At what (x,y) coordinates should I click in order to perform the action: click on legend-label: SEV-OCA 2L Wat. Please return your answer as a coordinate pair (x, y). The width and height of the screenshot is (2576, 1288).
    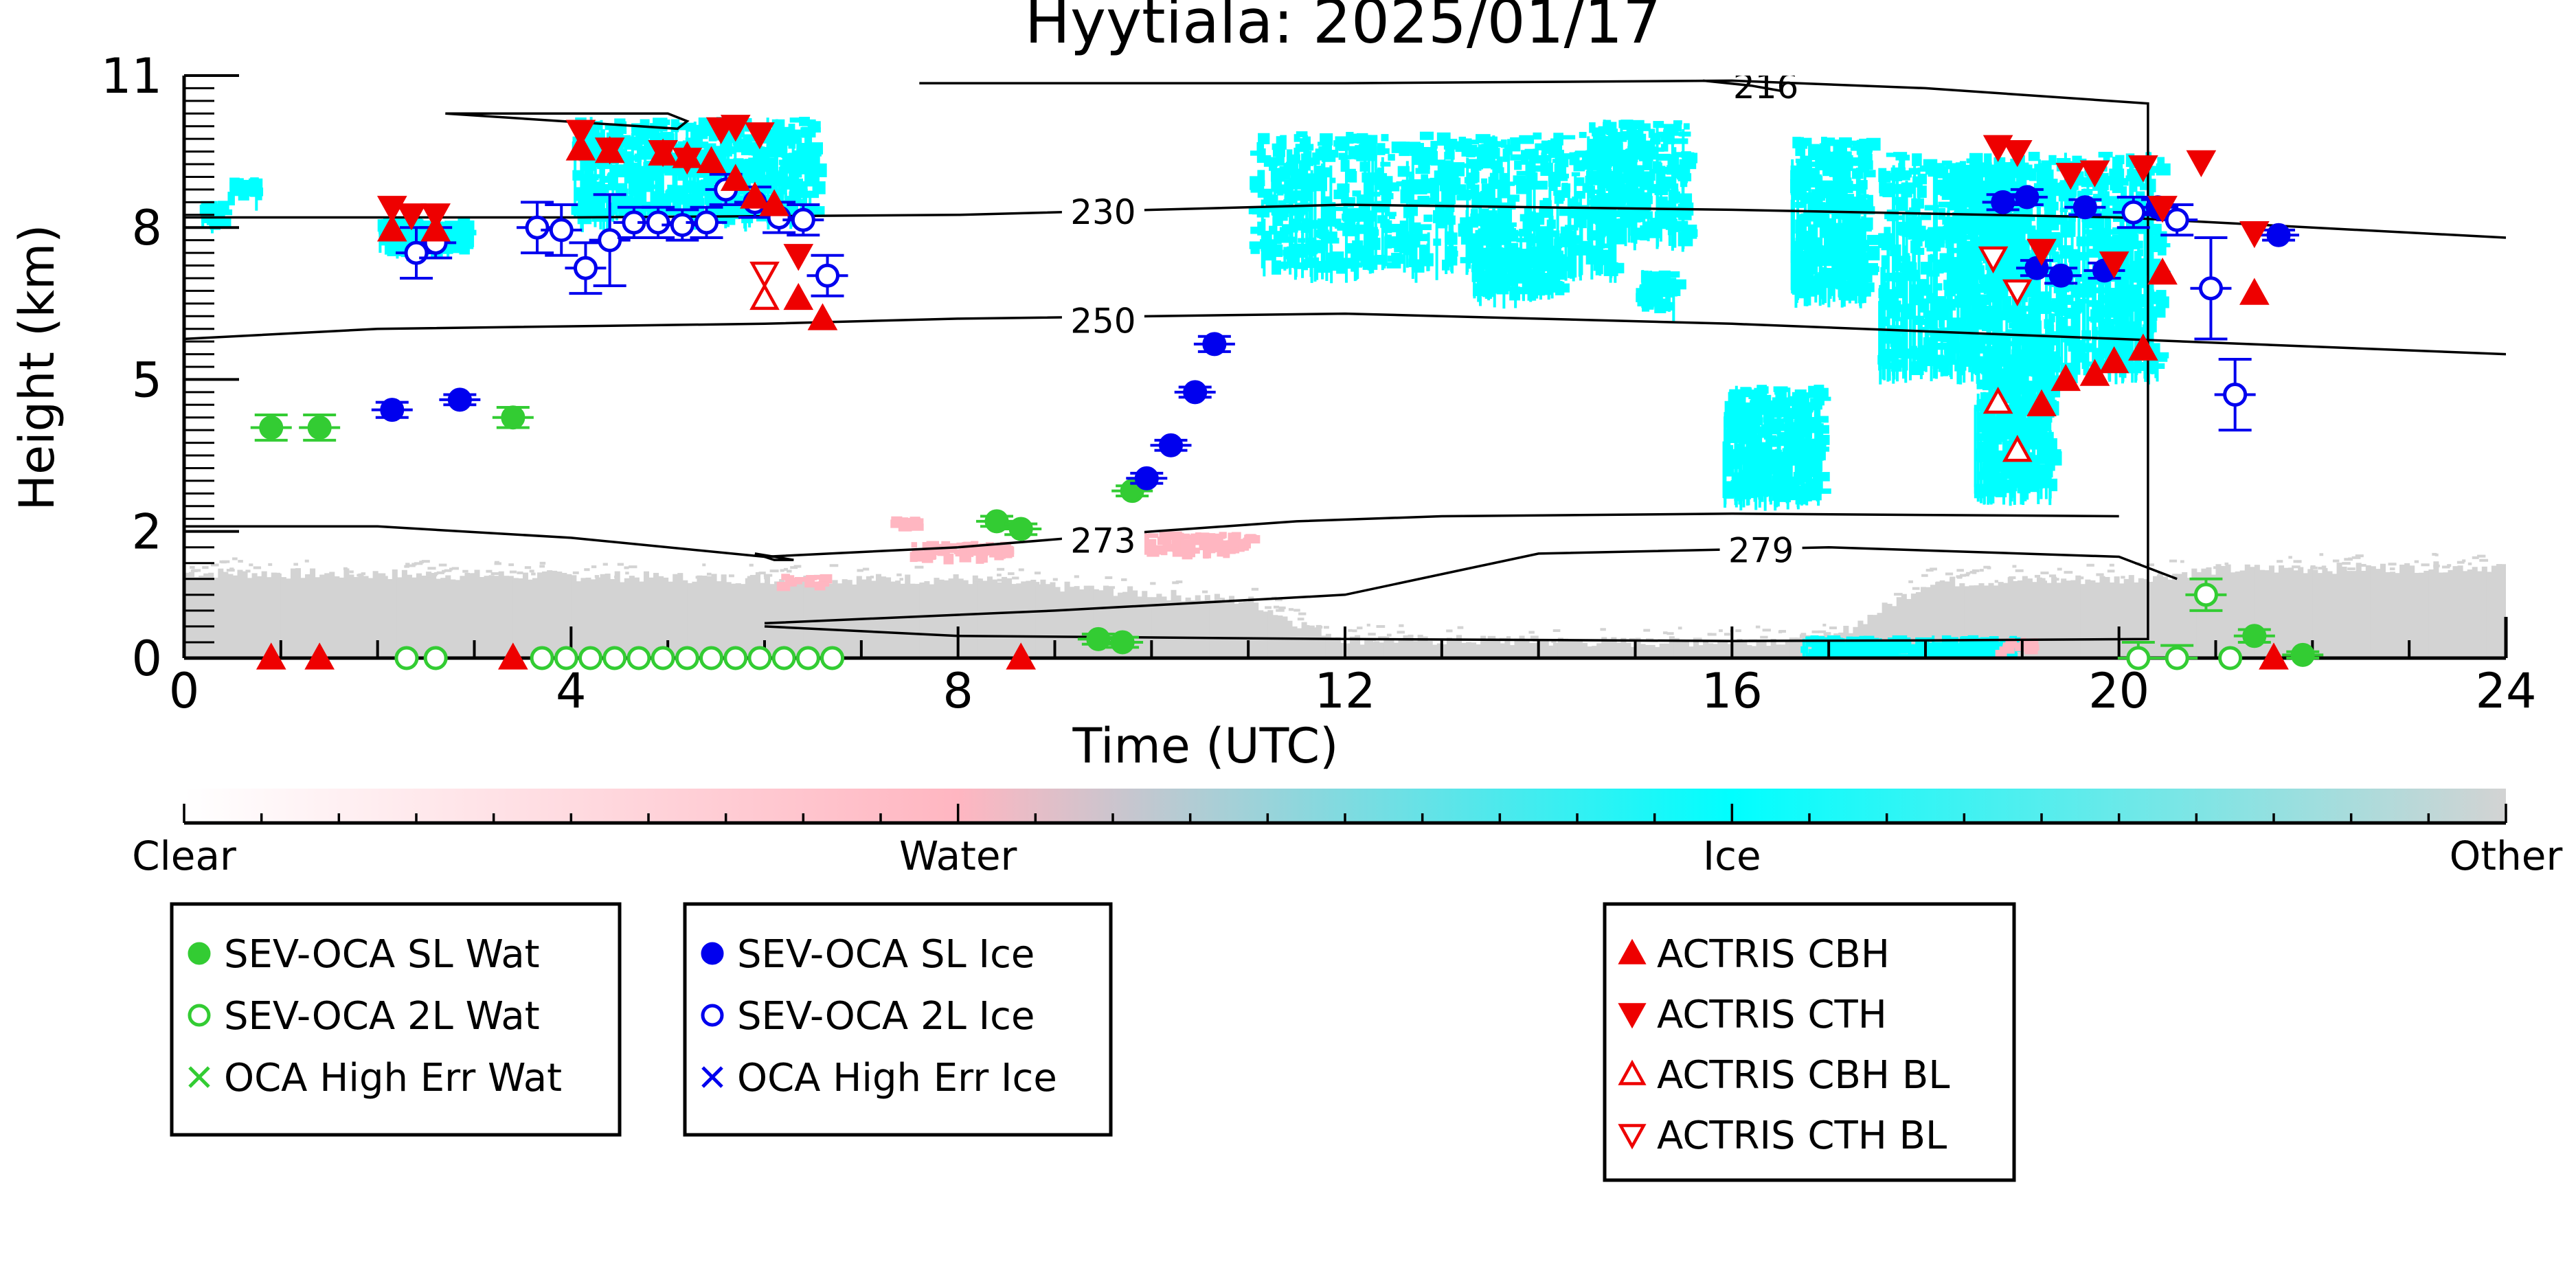
    Looking at the image, I should click on (382, 1016).